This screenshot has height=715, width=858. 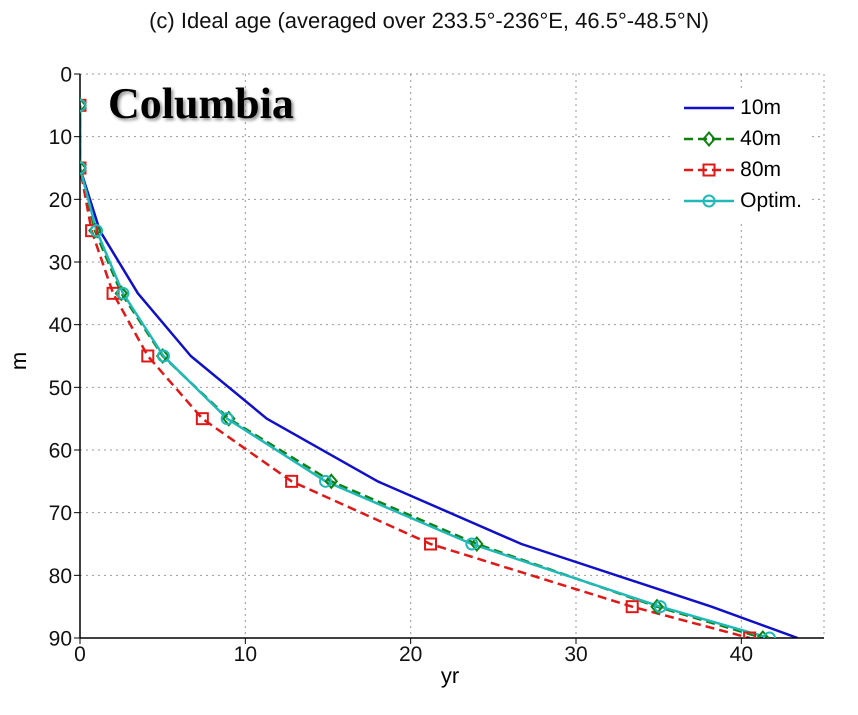 I want to click on chart-title: (c) Ideal age (averaged over 233.5°-236°E, 46.5°-48.5°N), so click(x=429, y=21).